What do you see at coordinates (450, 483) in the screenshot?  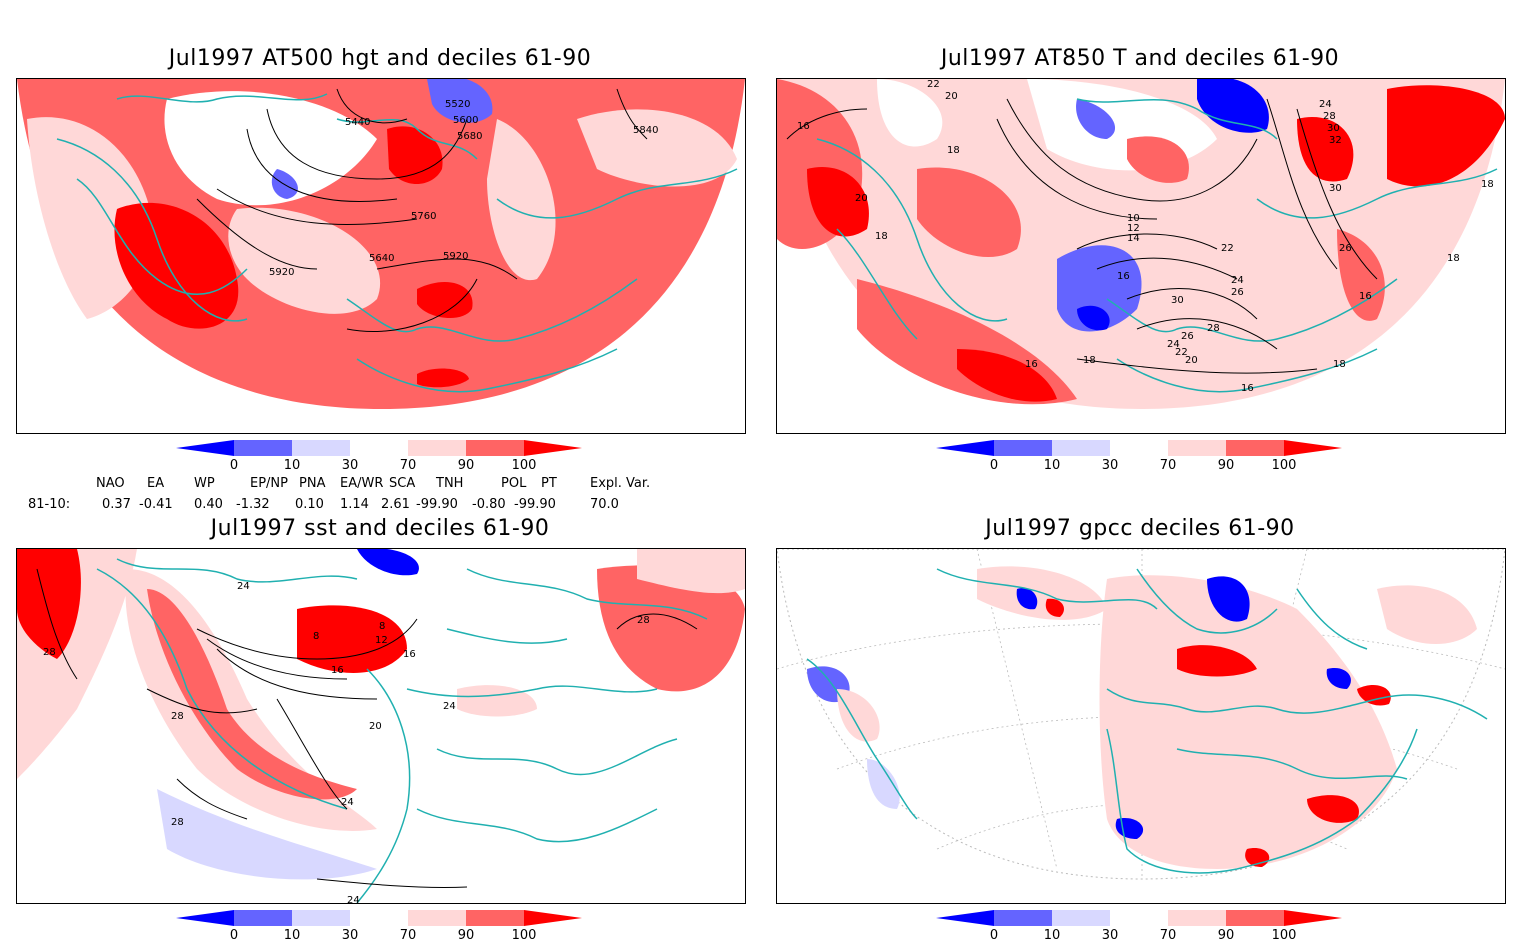 I see `index-name: TNH` at bounding box center [450, 483].